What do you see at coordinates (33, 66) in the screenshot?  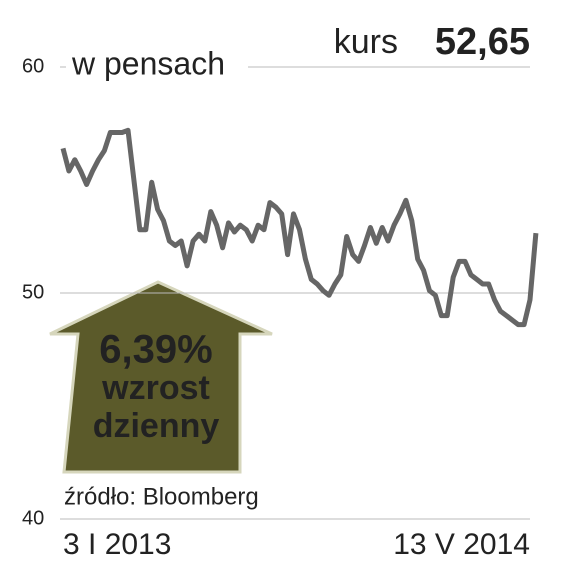 I see `y-tick-label: 60` at bounding box center [33, 66].